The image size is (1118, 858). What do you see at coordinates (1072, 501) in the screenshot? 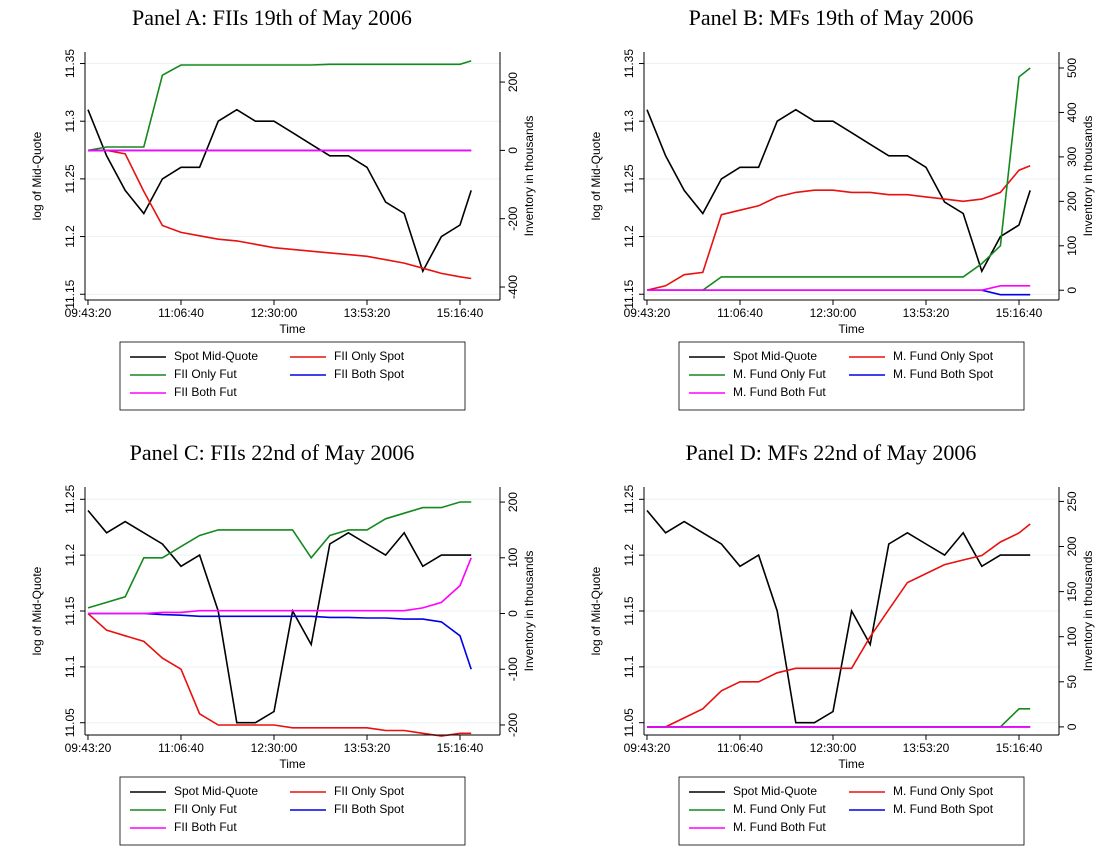
I see `y2-tick-label: 250` at bounding box center [1072, 501].